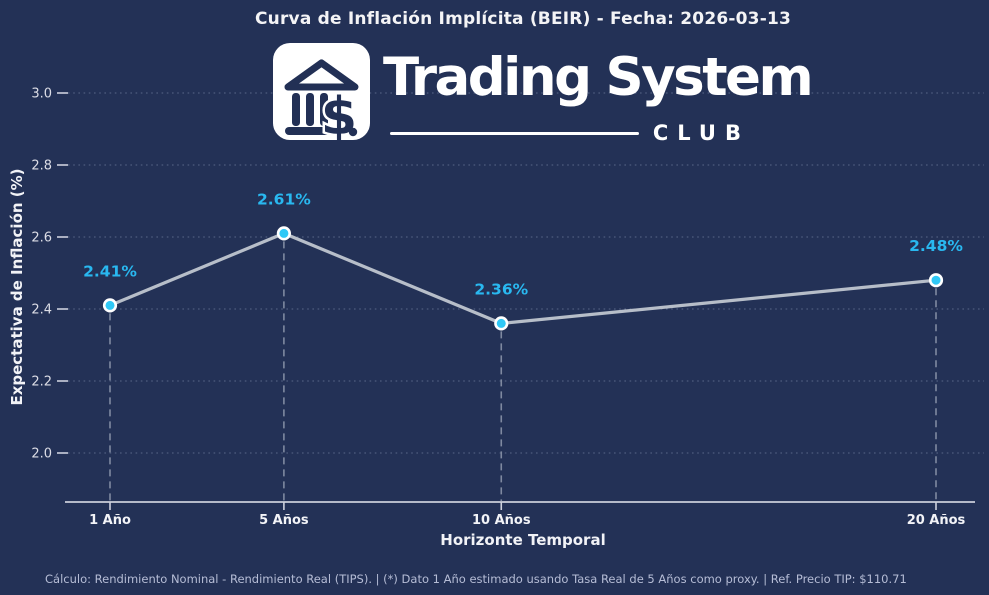  What do you see at coordinates (41, 238) in the screenshot?
I see `y-tick-label: 2.6` at bounding box center [41, 238].